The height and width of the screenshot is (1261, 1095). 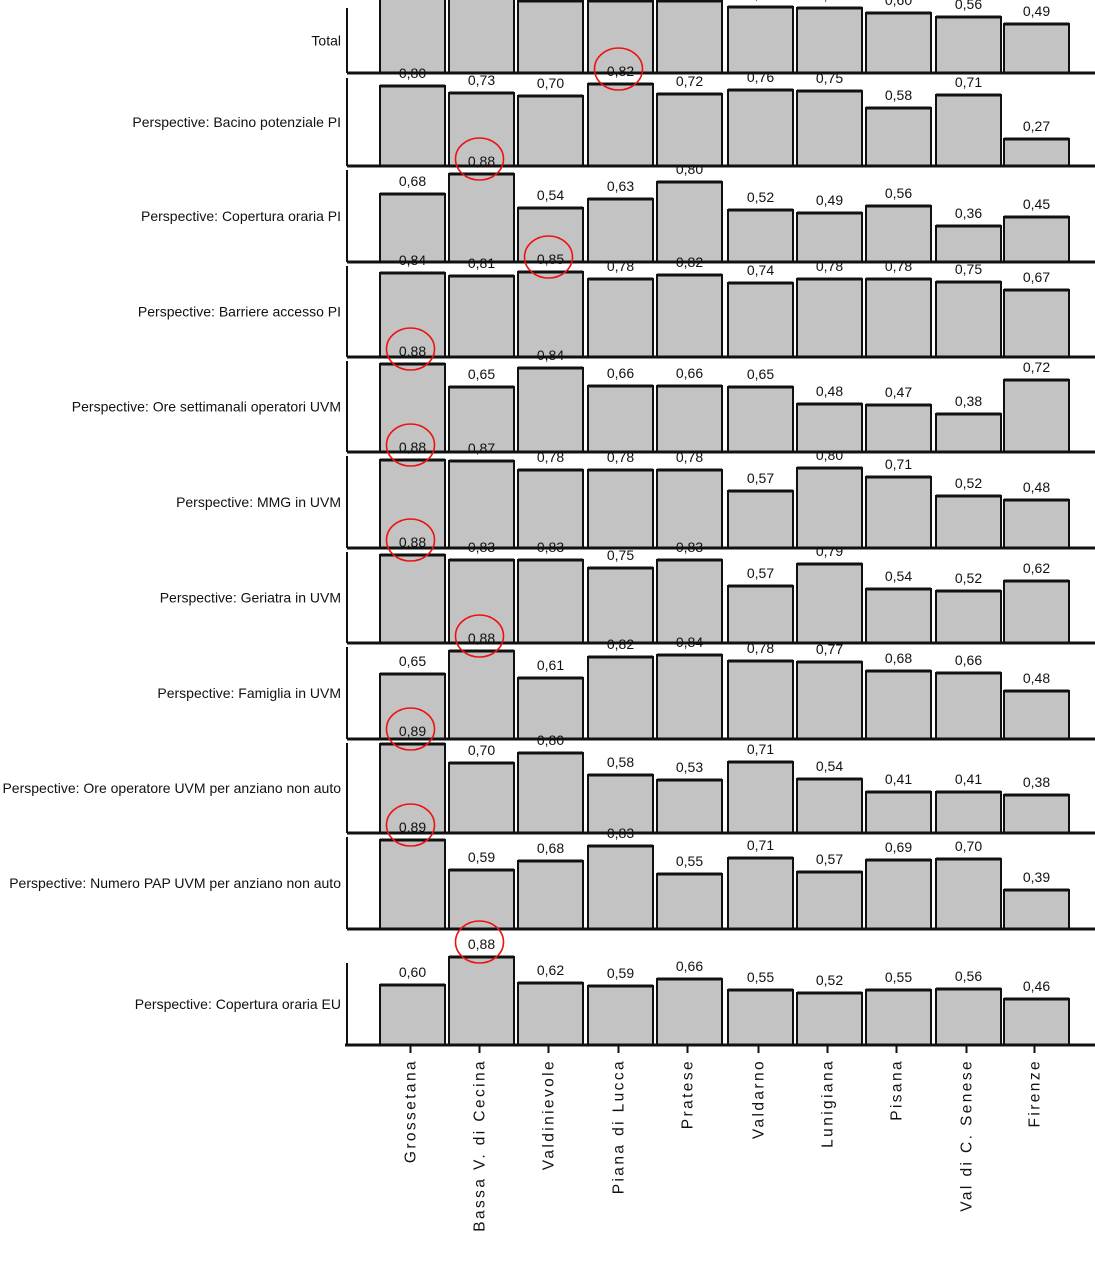 I want to click on value-label: 0,66, so click(x=689, y=373).